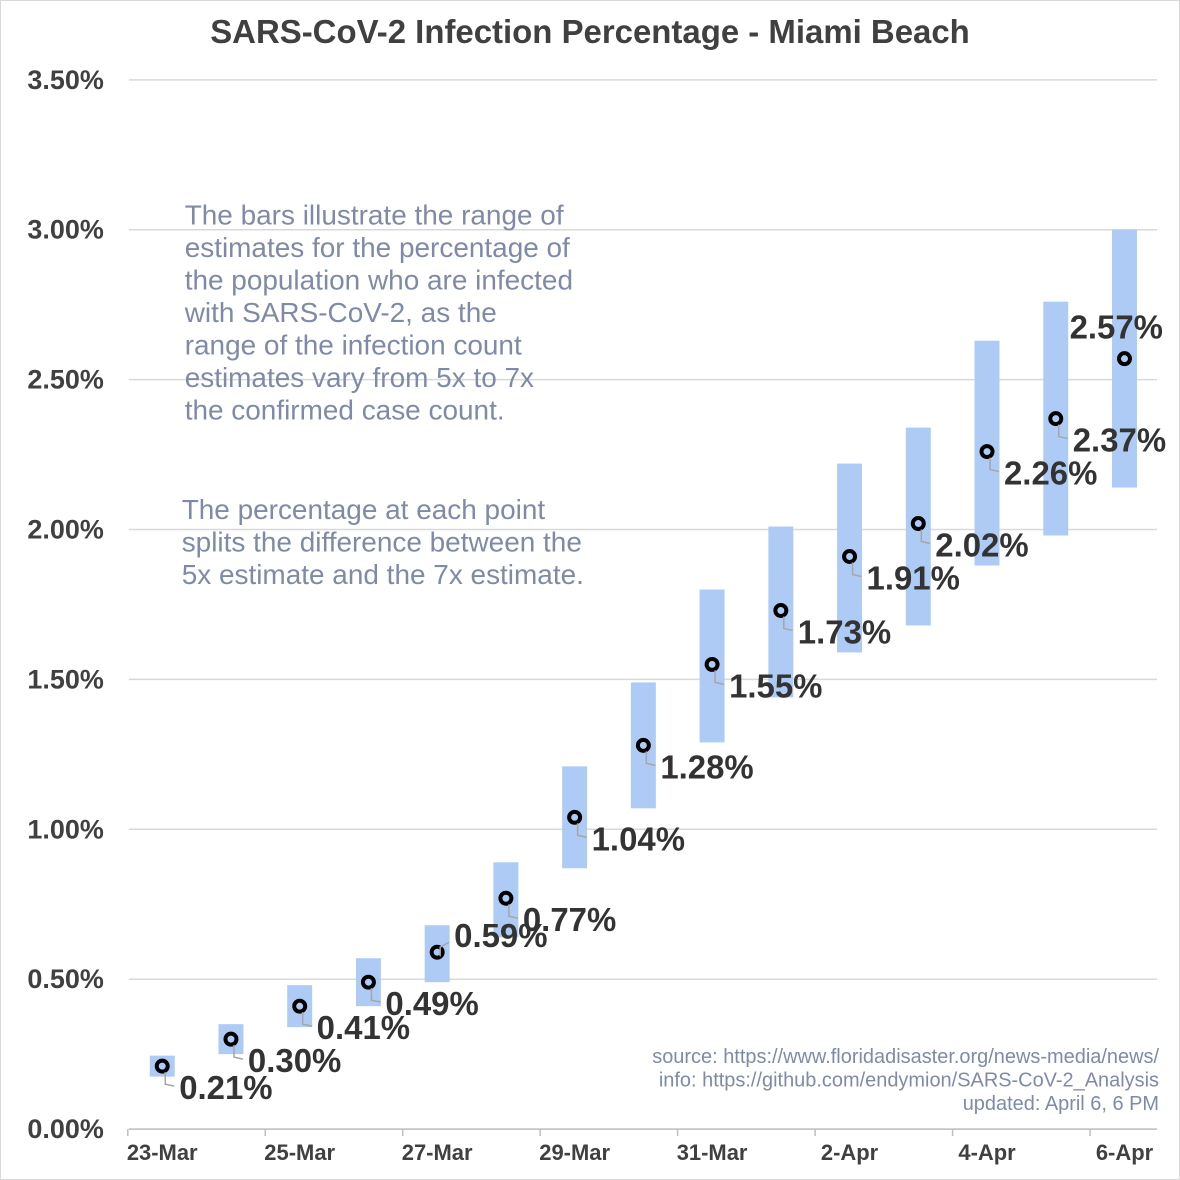  I want to click on x-tick-label: 25-Mar, so click(299, 1152).